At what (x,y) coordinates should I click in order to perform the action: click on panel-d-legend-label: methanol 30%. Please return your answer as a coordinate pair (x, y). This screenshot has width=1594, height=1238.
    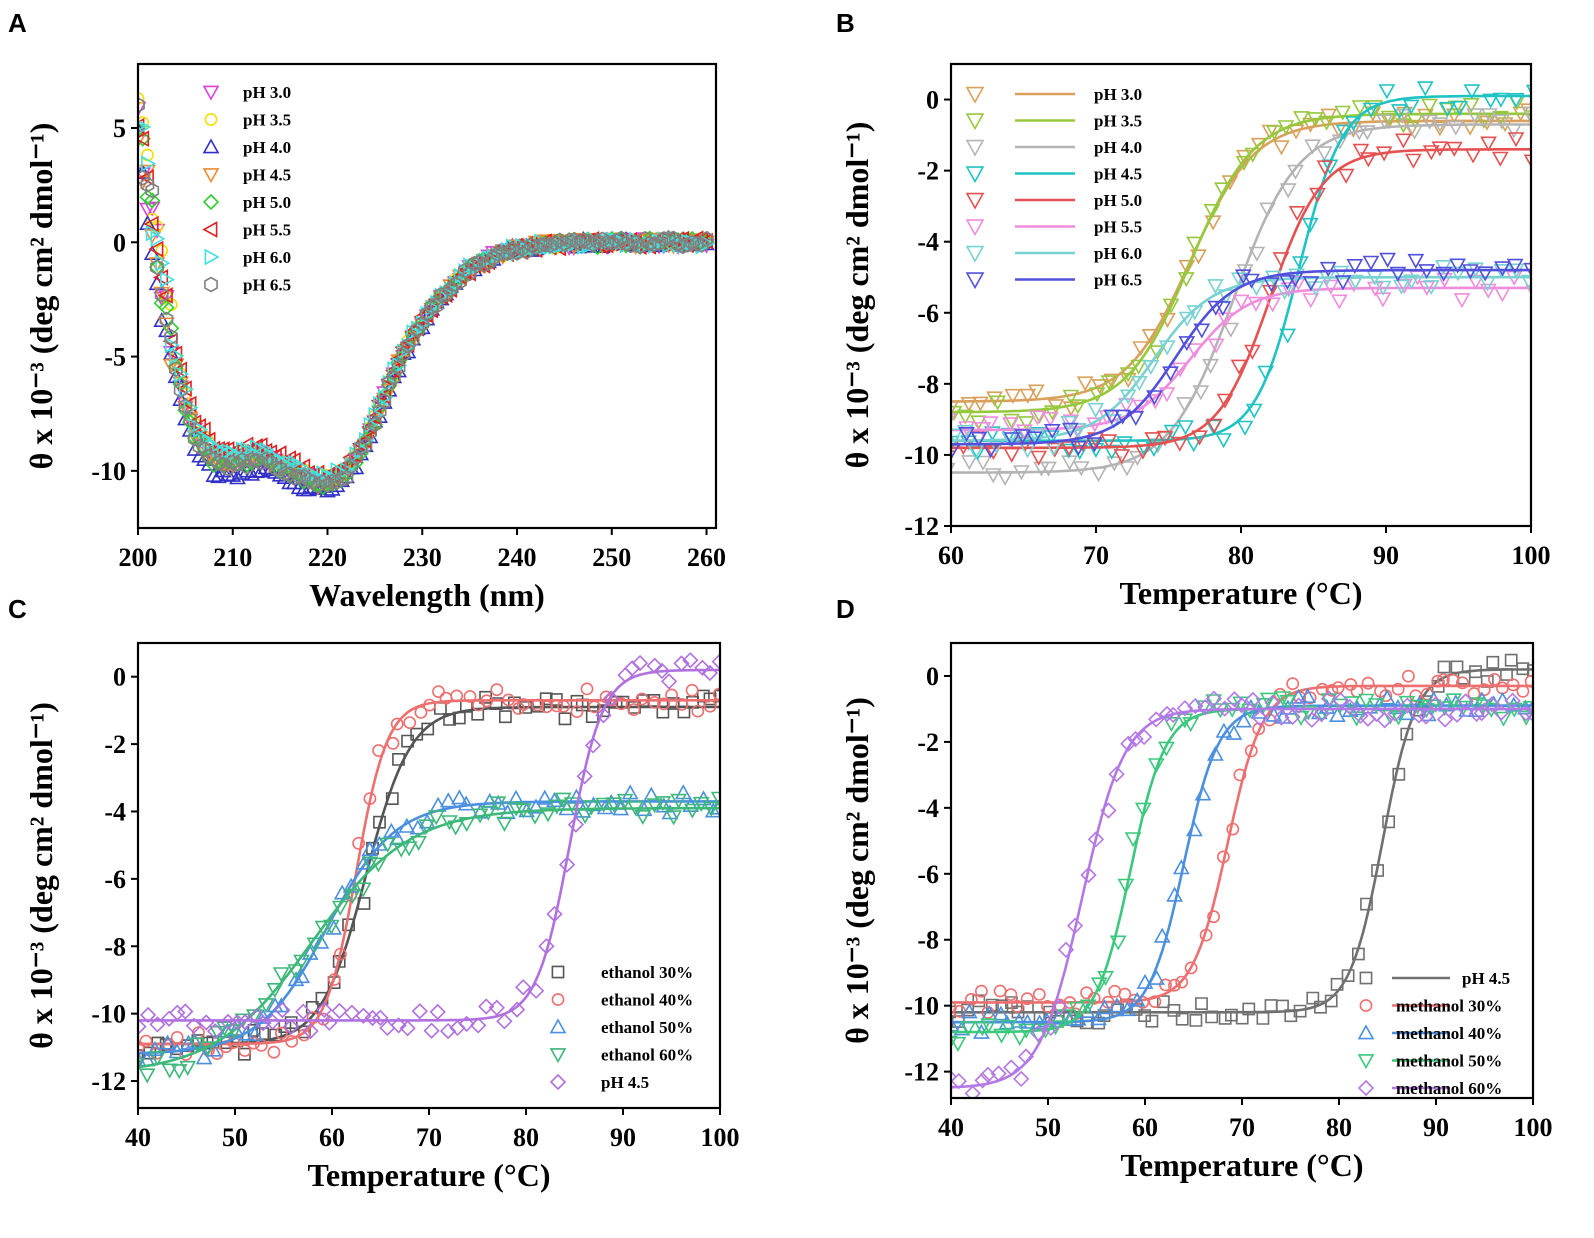
    Looking at the image, I should click on (1449, 1006).